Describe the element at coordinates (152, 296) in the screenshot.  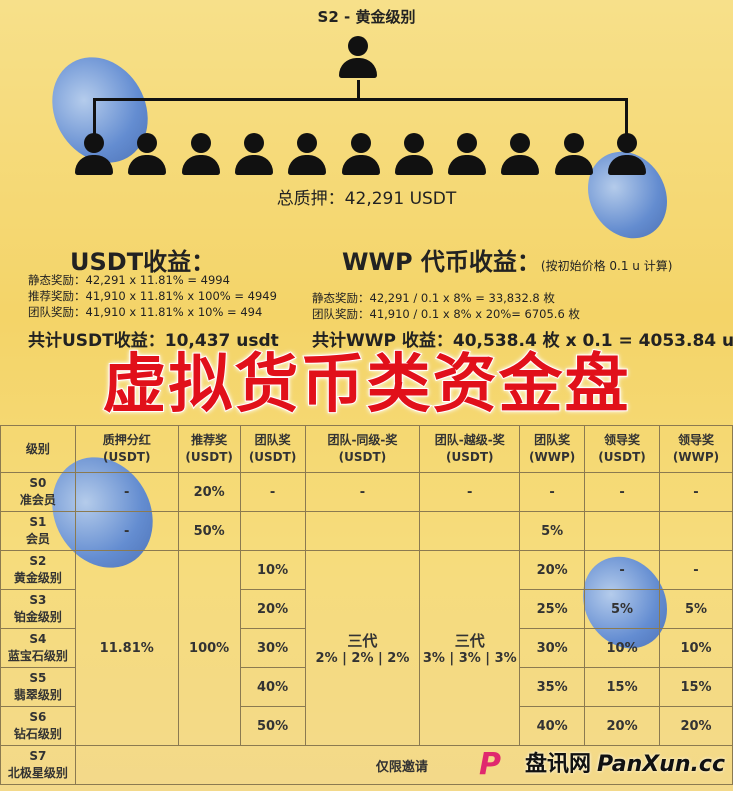
I see `usdt-line: 推荐奖励：41,910 x 11.81% x 100% = 4949` at that location.